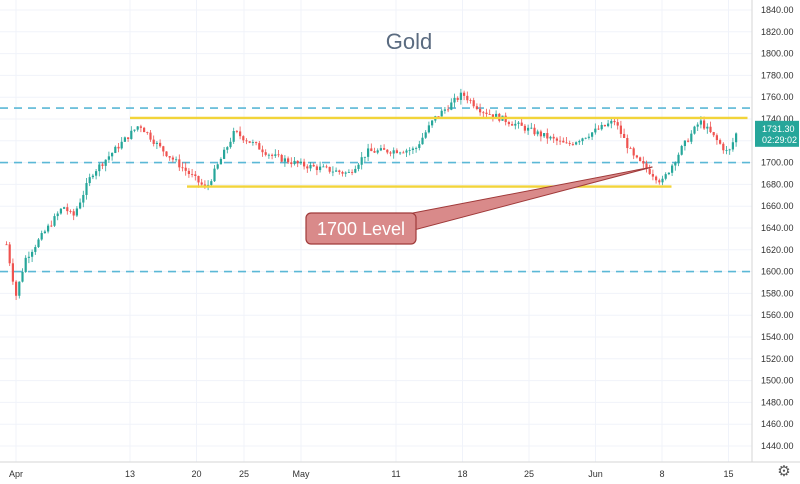 The height and width of the screenshot is (484, 800). Describe the element at coordinates (784, 471) in the screenshot. I see `gear-icon: ⚙` at that location.